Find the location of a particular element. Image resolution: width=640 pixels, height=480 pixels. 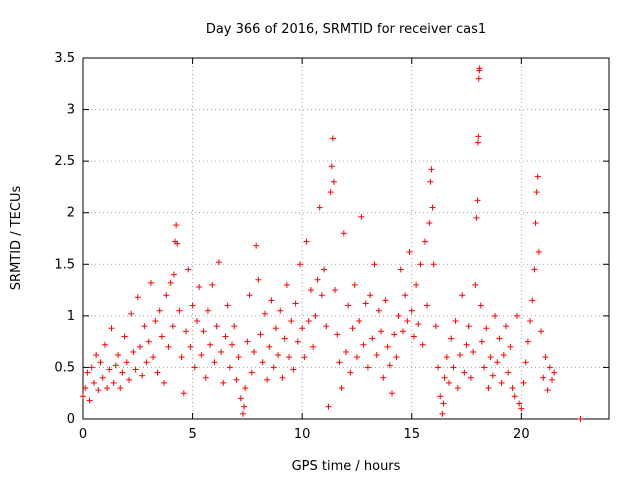

y-tick-label: 1.5 is located at coordinates (64, 264).